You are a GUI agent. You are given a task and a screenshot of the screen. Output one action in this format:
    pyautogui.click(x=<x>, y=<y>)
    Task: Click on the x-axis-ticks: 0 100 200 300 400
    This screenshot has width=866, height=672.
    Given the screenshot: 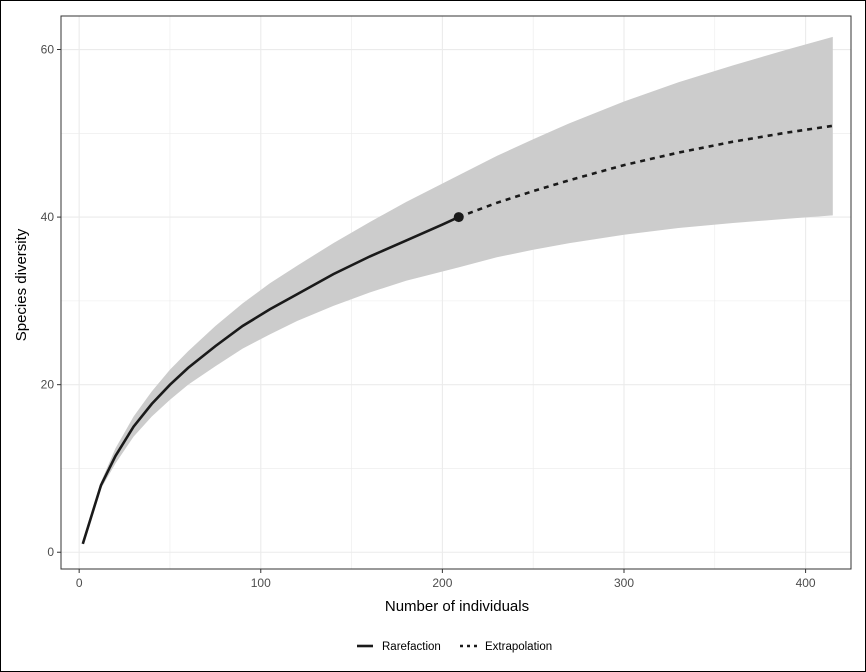 What is the action you would take?
    pyautogui.click(x=446, y=579)
    